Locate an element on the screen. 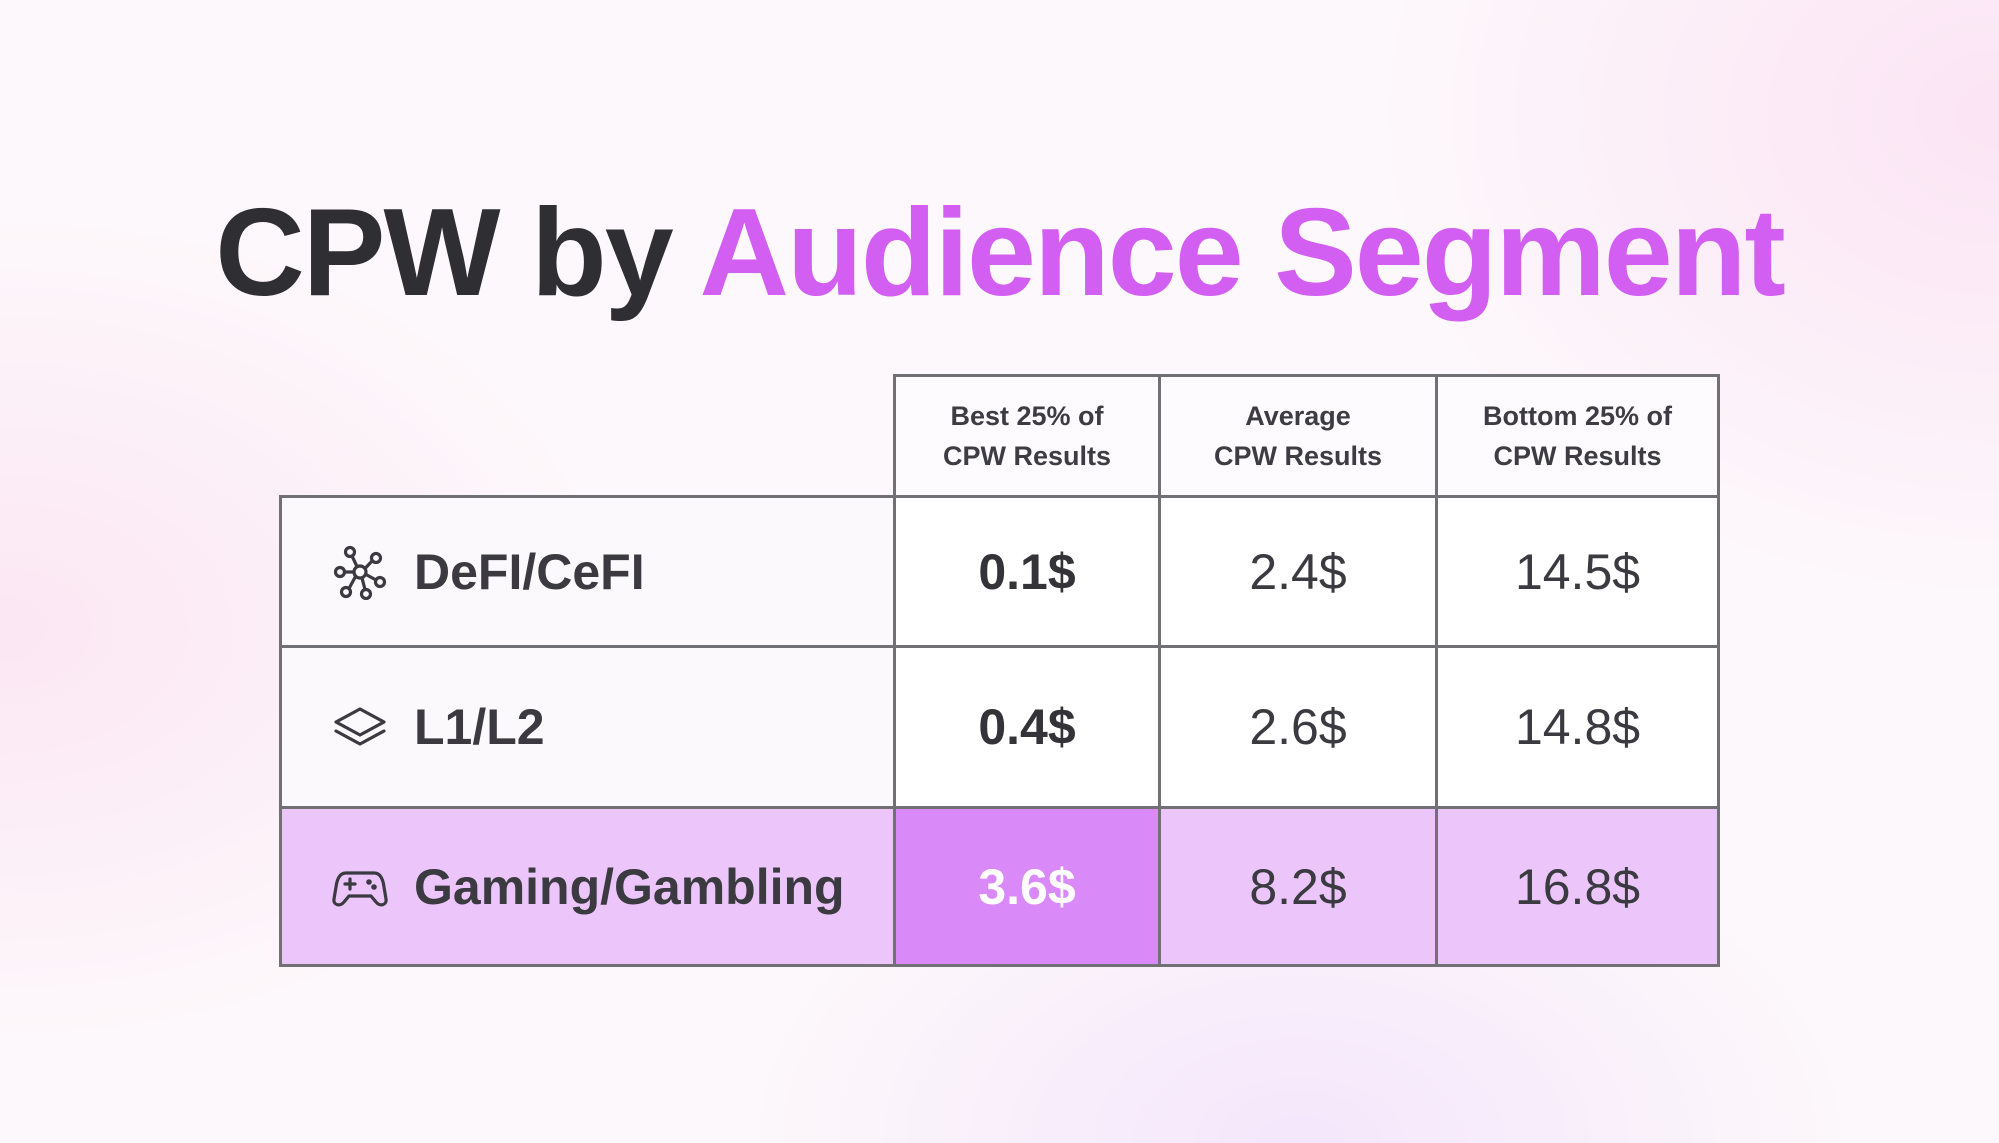 The height and width of the screenshot is (1143, 1999). value-cell-average: 8.2$ is located at coordinates (1298, 886).